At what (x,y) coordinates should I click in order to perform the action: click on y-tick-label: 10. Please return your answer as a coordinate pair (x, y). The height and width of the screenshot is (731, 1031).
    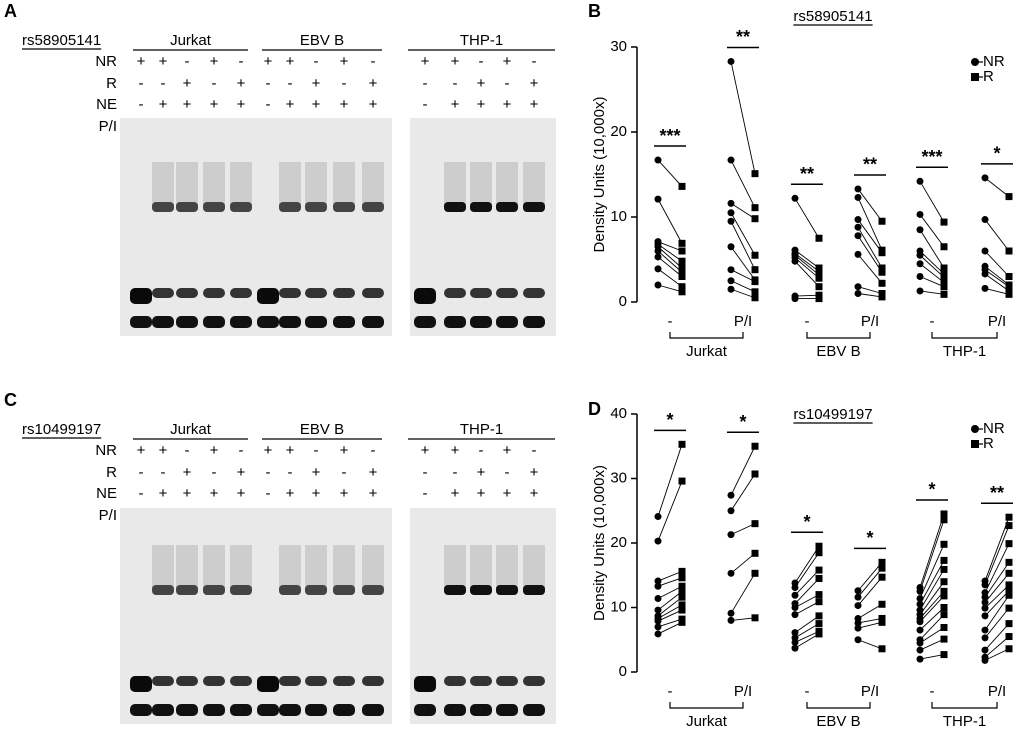
    Looking at the image, I should click on (618, 606).